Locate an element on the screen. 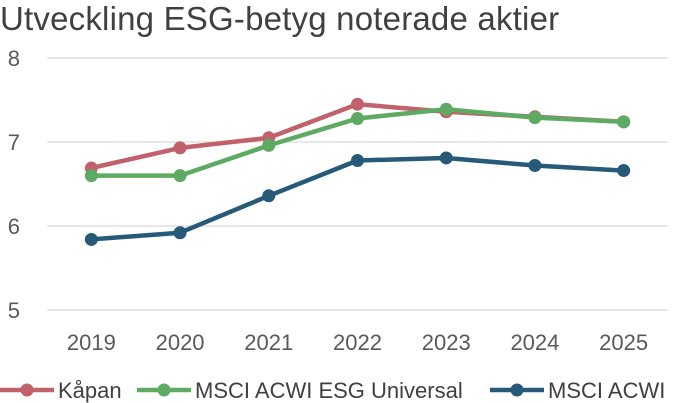 The height and width of the screenshot is (403, 678). legend: Kåpan MSCI ACWI ESG Universal MSCI ACWI is located at coordinates (332, 390).